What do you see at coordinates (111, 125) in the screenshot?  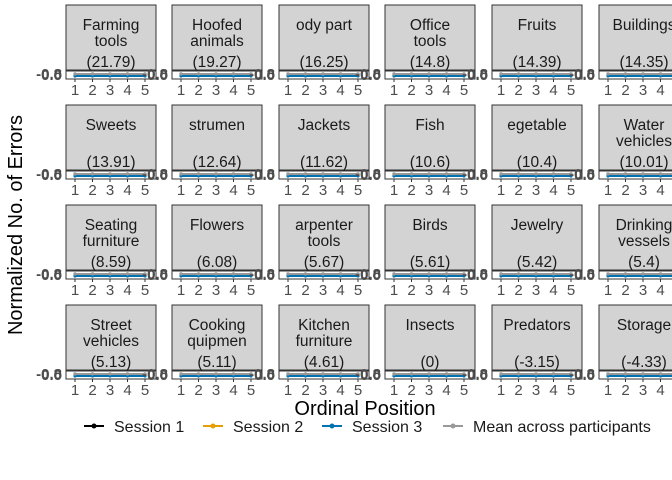 I see `facet-label: Sweets` at bounding box center [111, 125].